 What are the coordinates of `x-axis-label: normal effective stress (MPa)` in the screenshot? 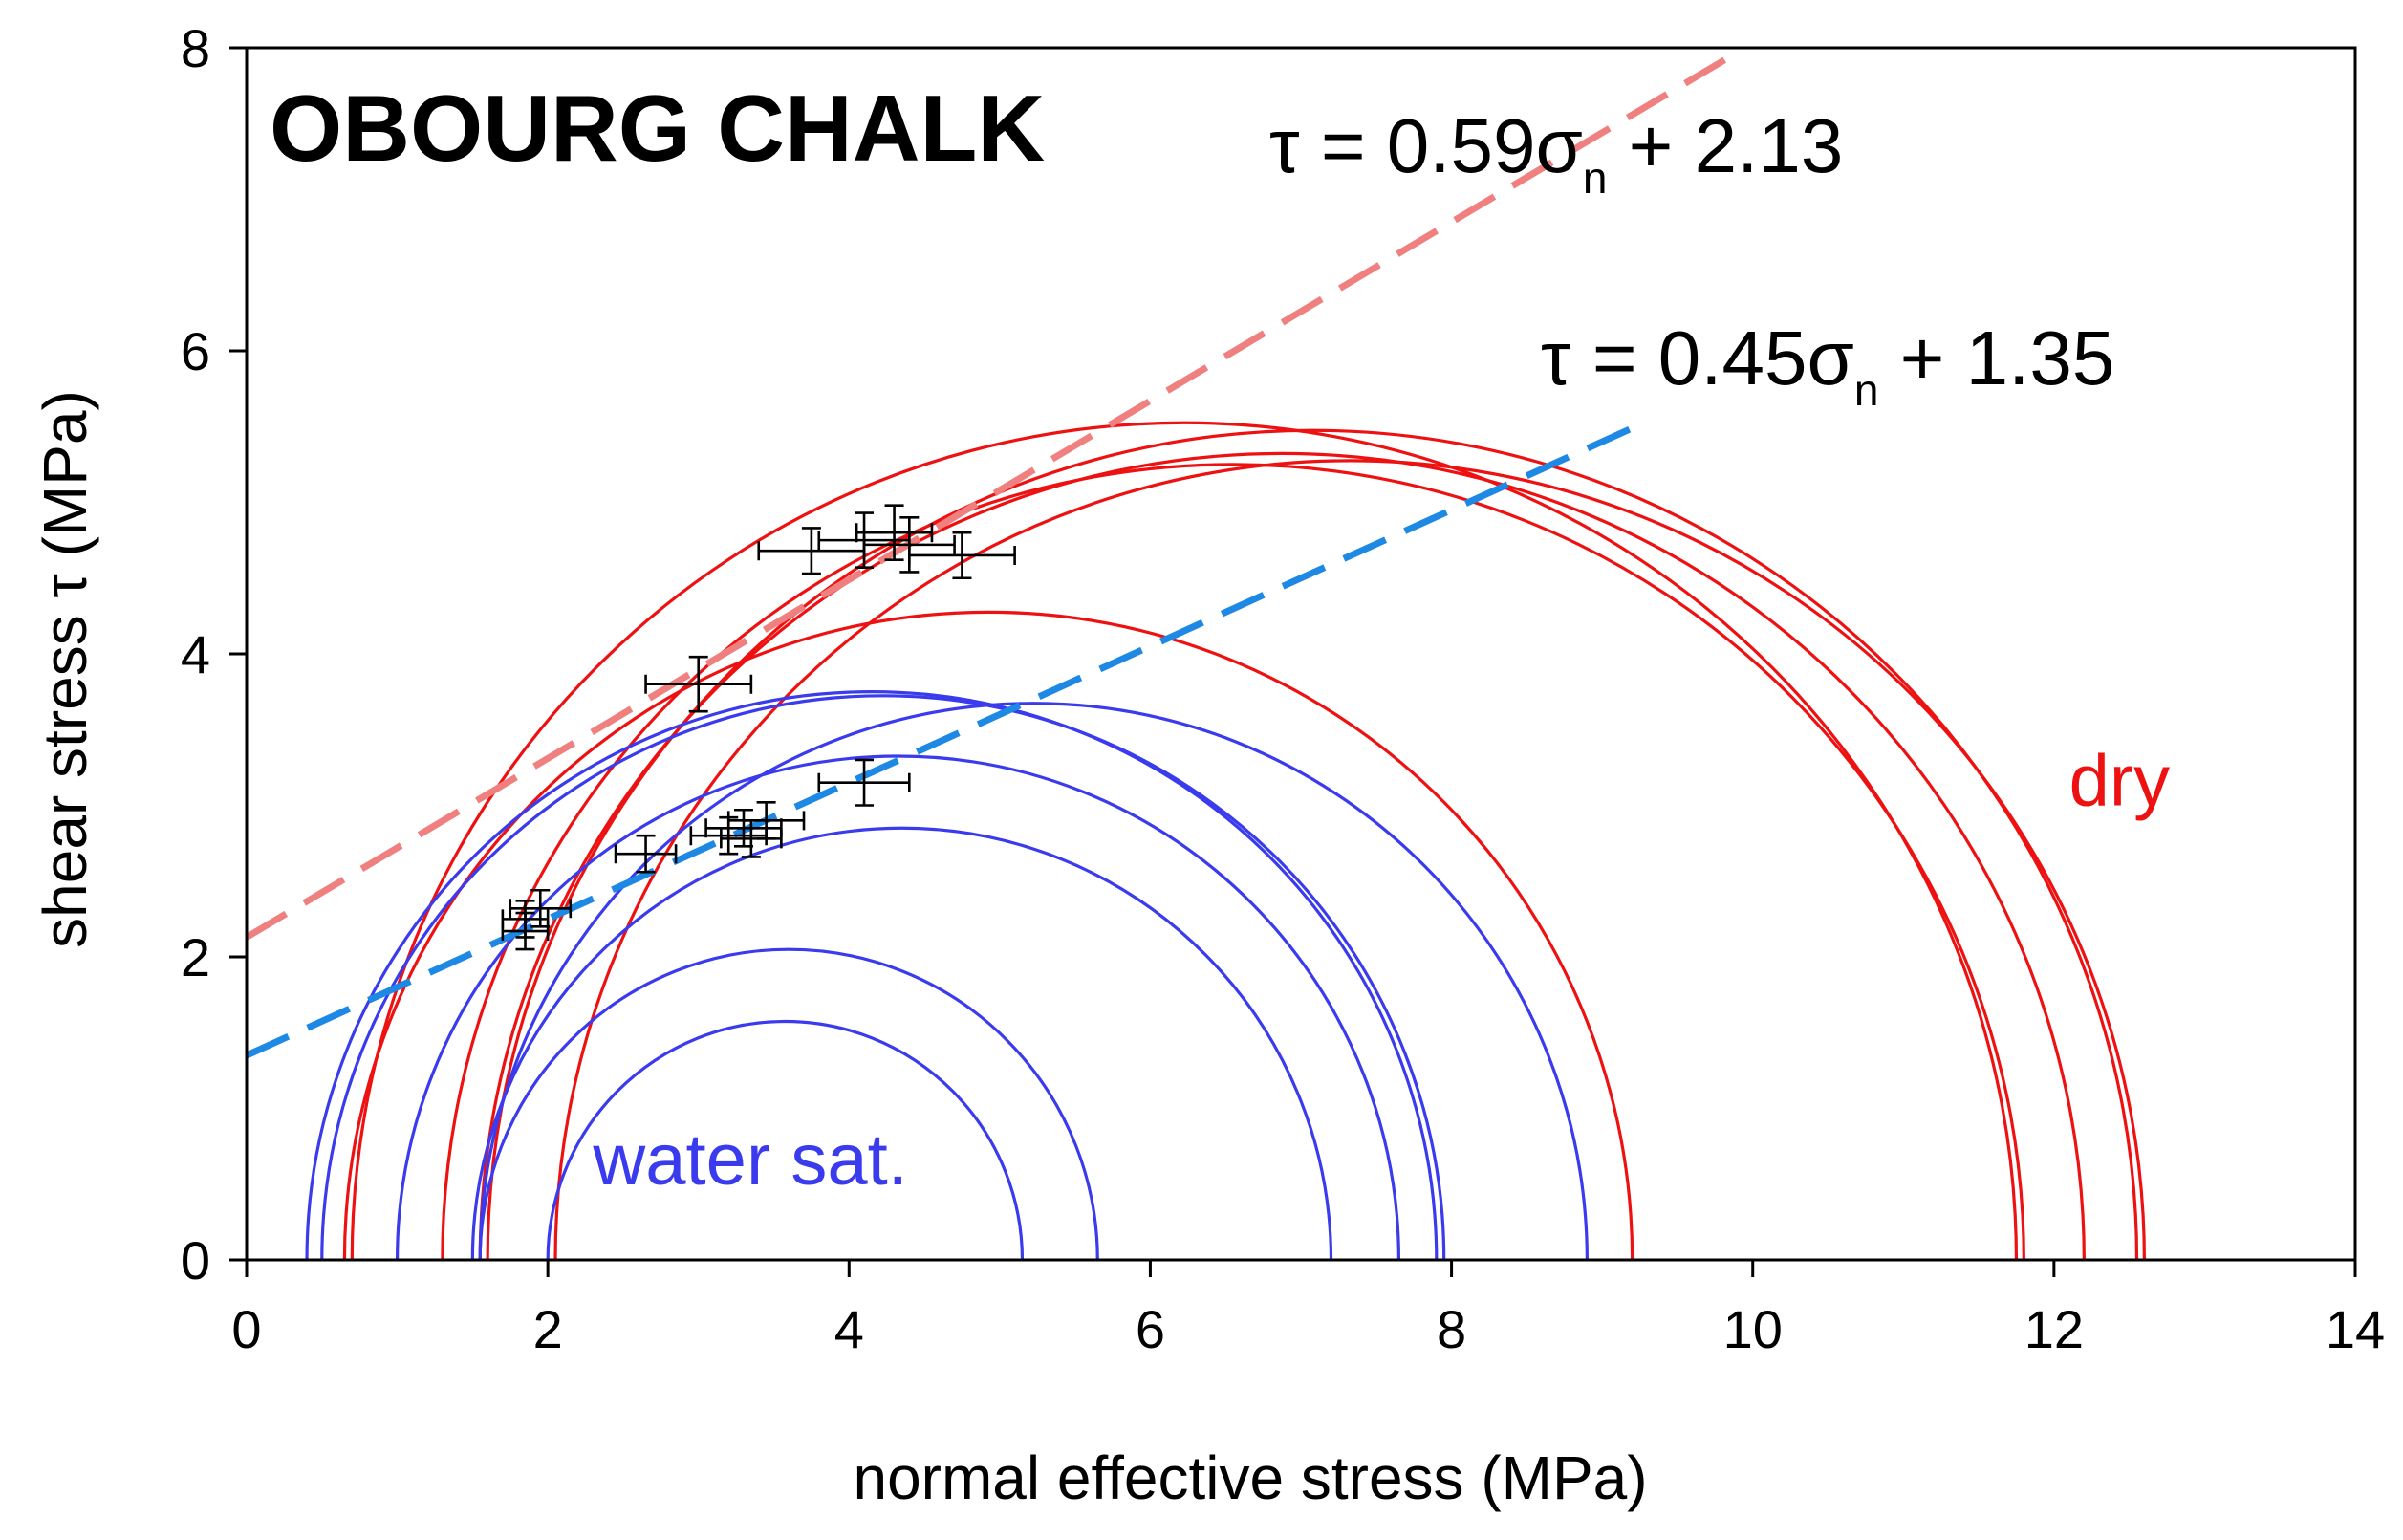 It's located at (1250, 1478).